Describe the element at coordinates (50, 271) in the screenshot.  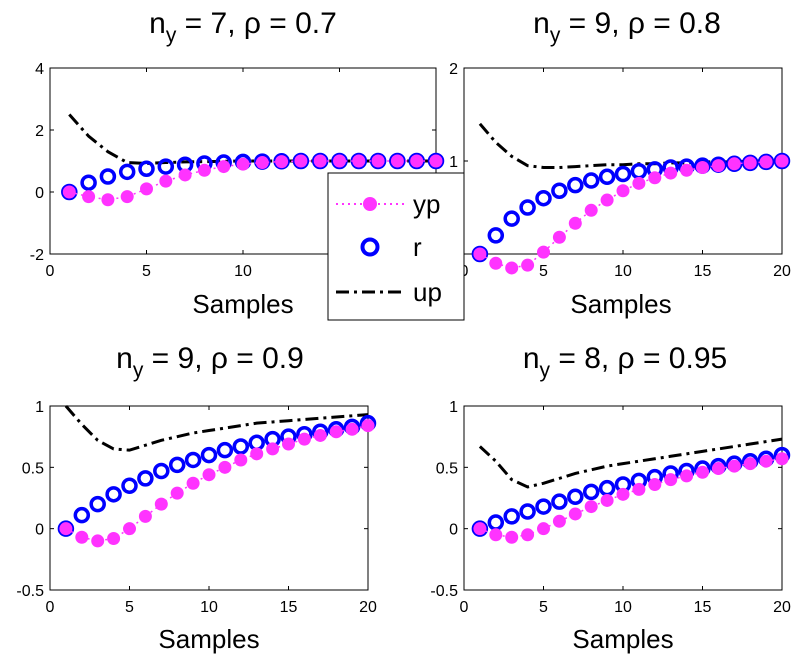
I see `x-tick-label: 0` at that location.